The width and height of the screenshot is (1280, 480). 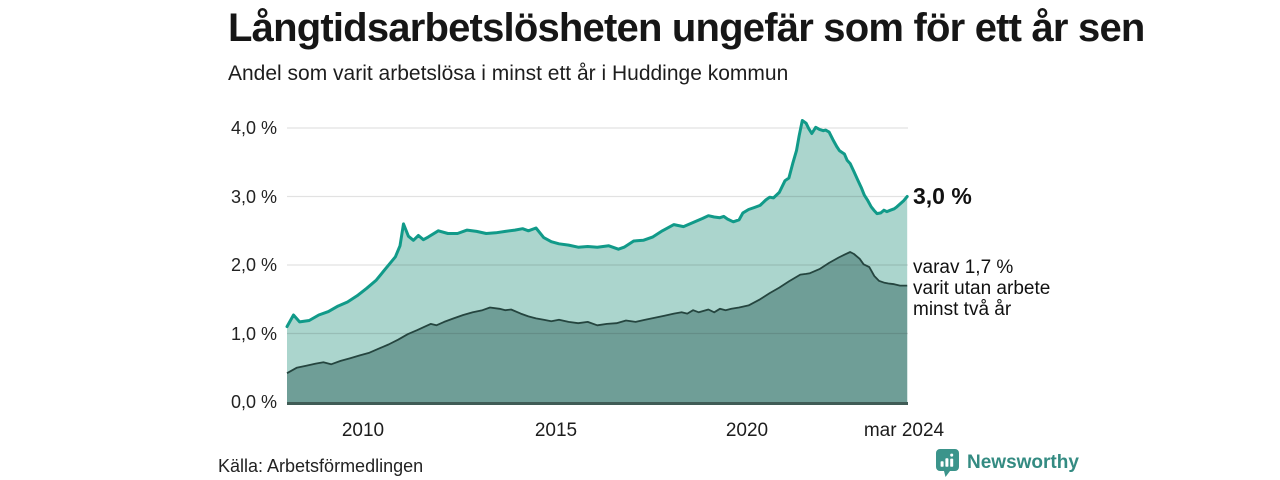 I want to click on y-tick-label: 1,0 %, so click(x=253, y=333).